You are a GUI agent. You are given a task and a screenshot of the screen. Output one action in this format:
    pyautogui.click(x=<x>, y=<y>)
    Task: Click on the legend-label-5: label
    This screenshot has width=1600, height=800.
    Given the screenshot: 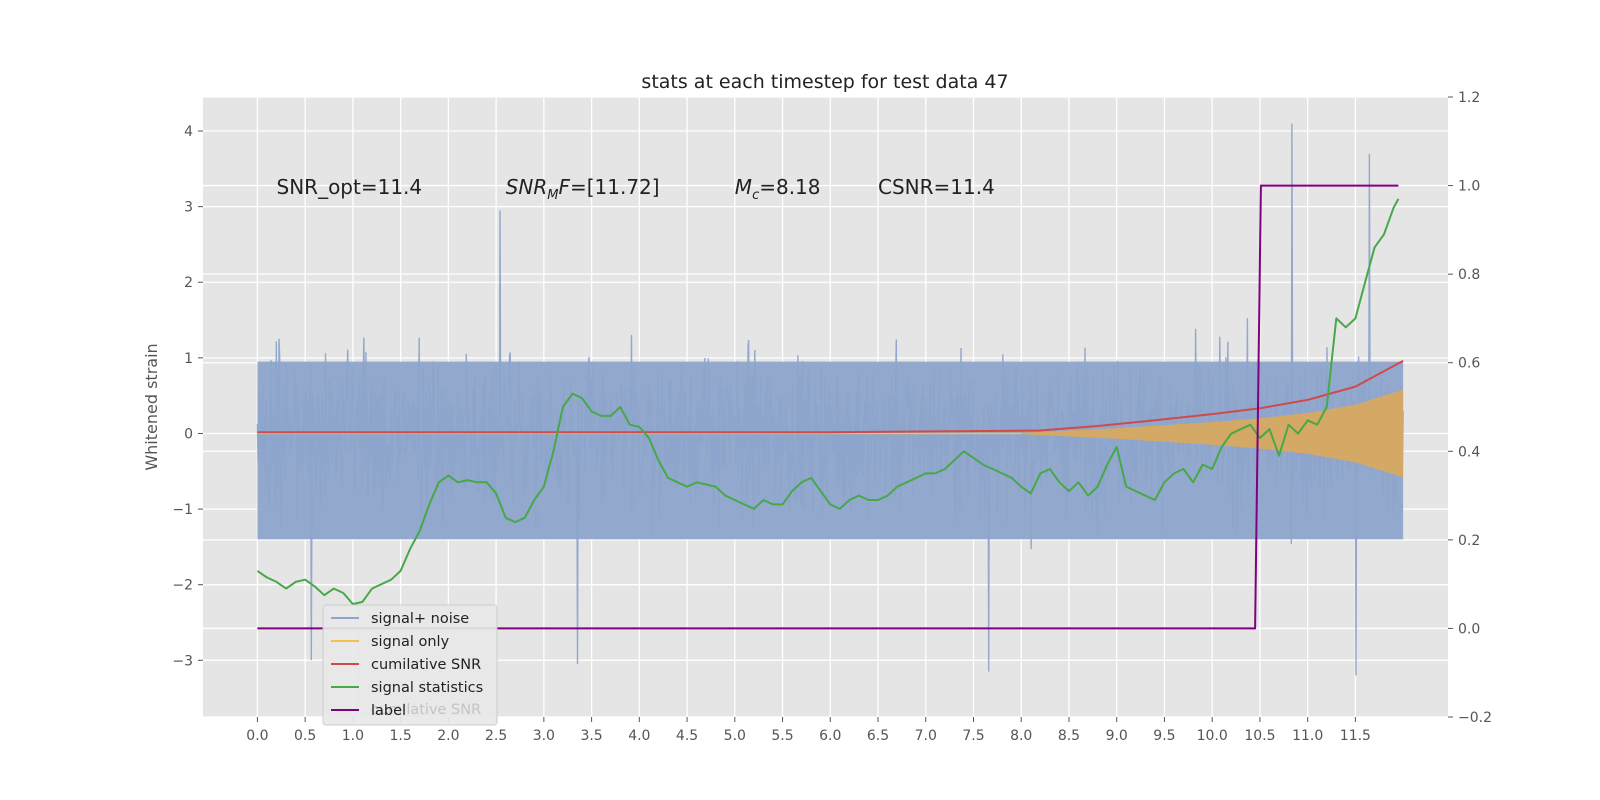 What is the action you would take?
    pyautogui.click(x=388, y=711)
    